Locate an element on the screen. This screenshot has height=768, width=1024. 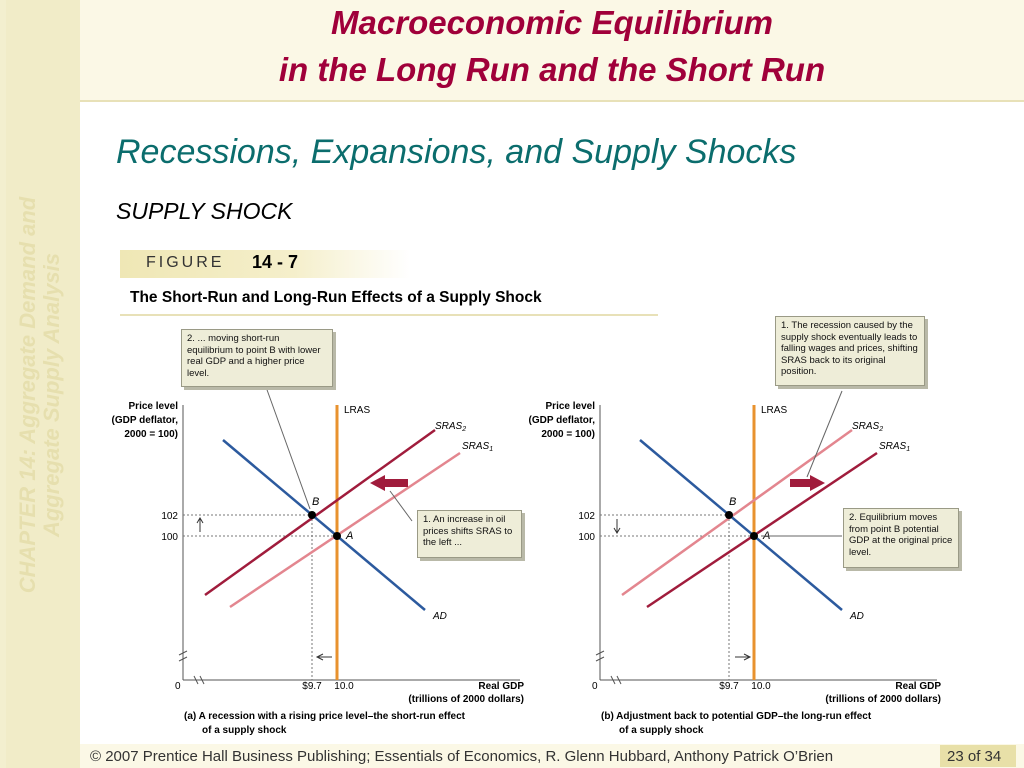
slide-title-line1: Macroeconomic Equilibrium is located at coordinates (552, 22).